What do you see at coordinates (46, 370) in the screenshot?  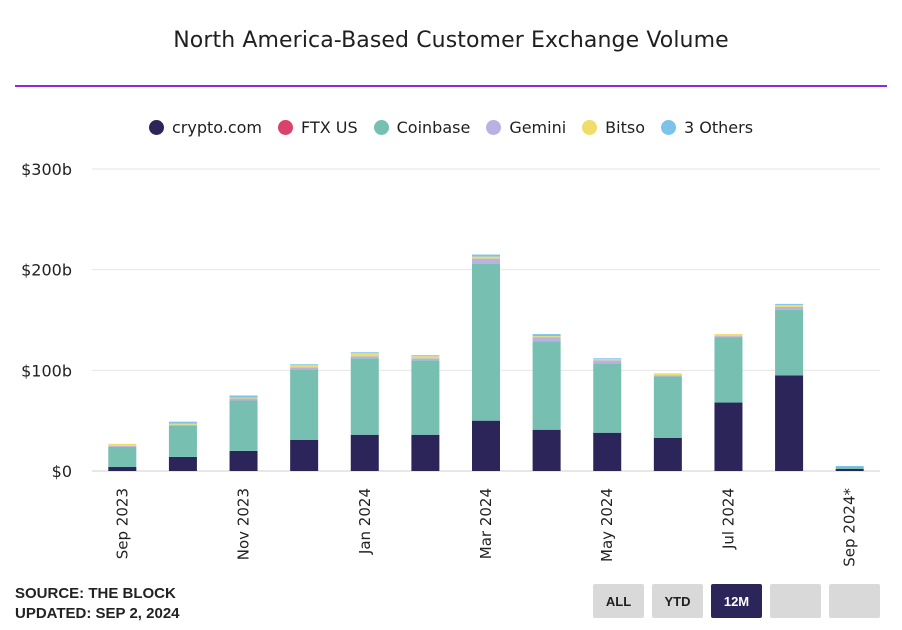 I see `y-tick-label: $100b` at bounding box center [46, 370].